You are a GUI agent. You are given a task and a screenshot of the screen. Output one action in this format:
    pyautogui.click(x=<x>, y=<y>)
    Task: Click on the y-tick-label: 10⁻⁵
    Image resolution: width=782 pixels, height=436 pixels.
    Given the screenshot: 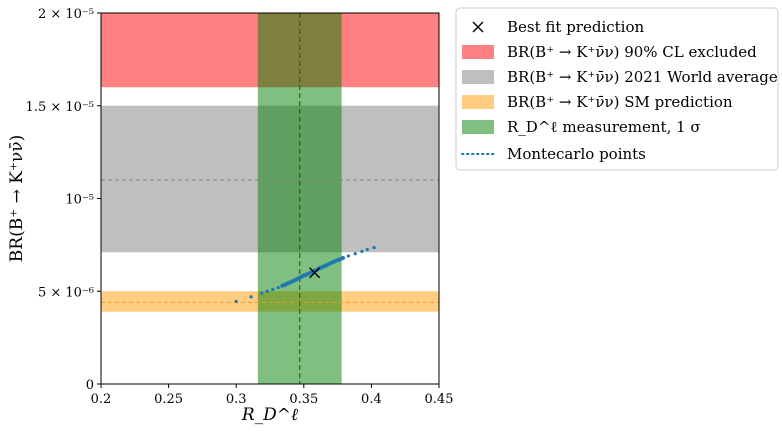 What is the action you would take?
    pyautogui.click(x=79, y=200)
    